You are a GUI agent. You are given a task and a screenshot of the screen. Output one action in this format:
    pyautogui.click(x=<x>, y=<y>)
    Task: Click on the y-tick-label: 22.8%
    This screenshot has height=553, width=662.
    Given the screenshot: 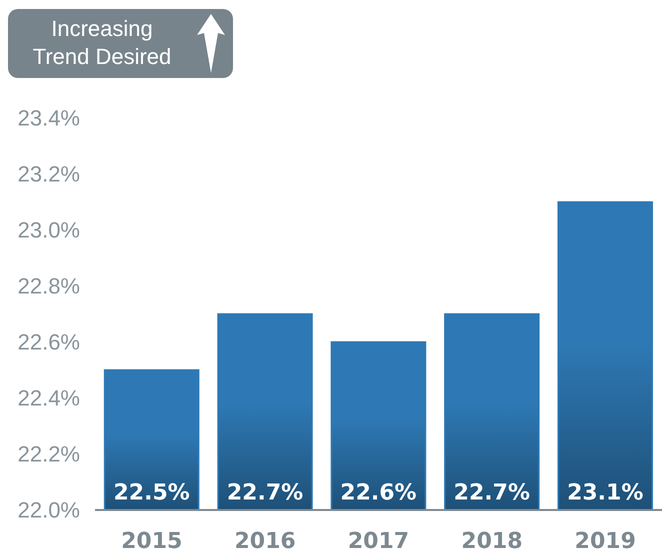 What is the action you would take?
    pyautogui.click(x=49, y=286)
    